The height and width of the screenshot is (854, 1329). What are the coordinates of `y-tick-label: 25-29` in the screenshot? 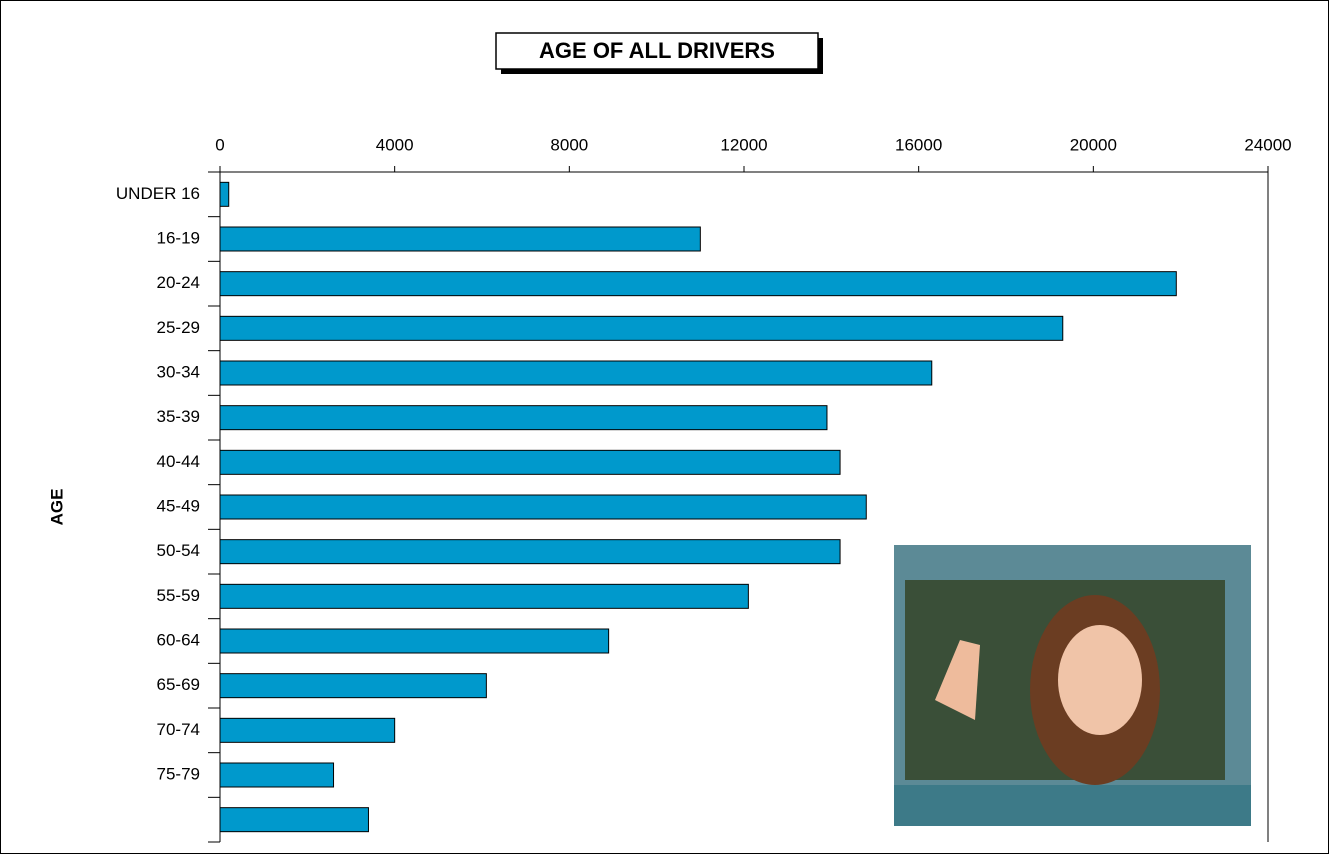 It's located at (178, 327).